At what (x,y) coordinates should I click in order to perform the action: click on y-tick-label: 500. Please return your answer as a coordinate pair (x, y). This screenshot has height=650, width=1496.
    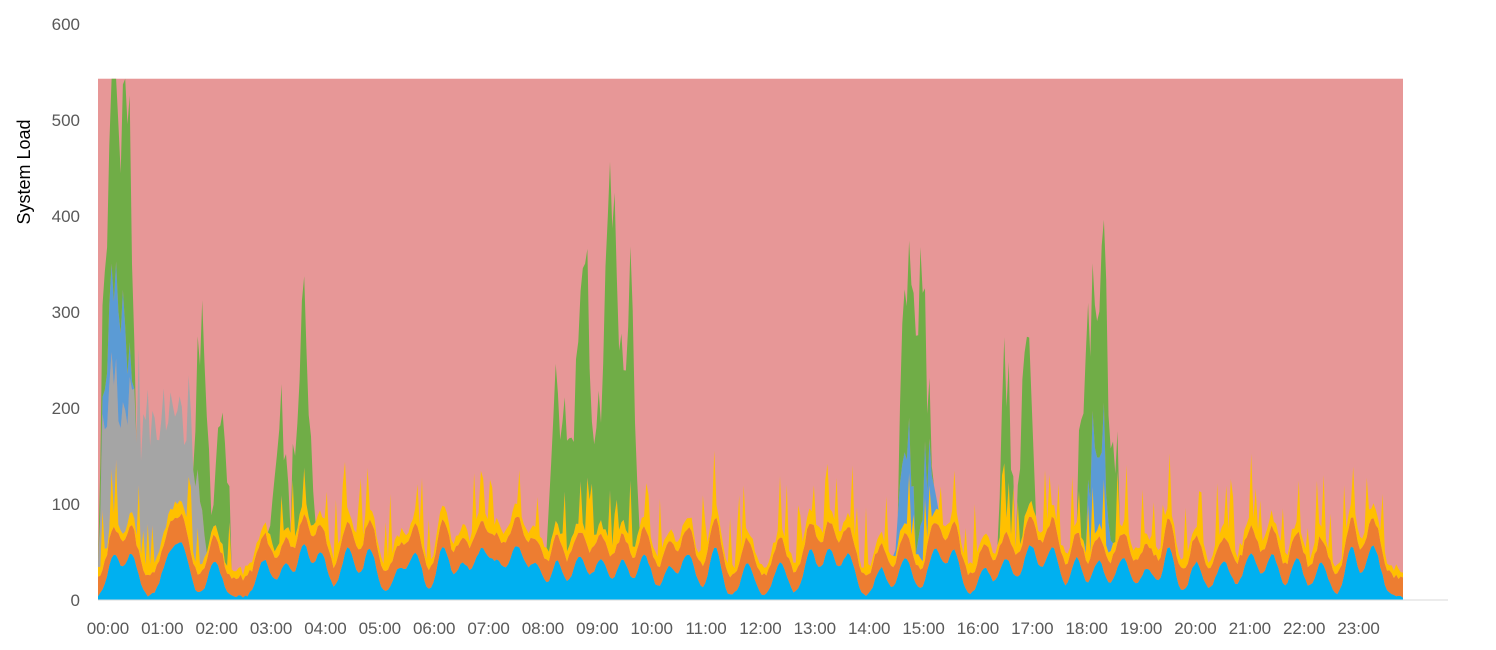
    Looking at the image, I should click on (66, 120).